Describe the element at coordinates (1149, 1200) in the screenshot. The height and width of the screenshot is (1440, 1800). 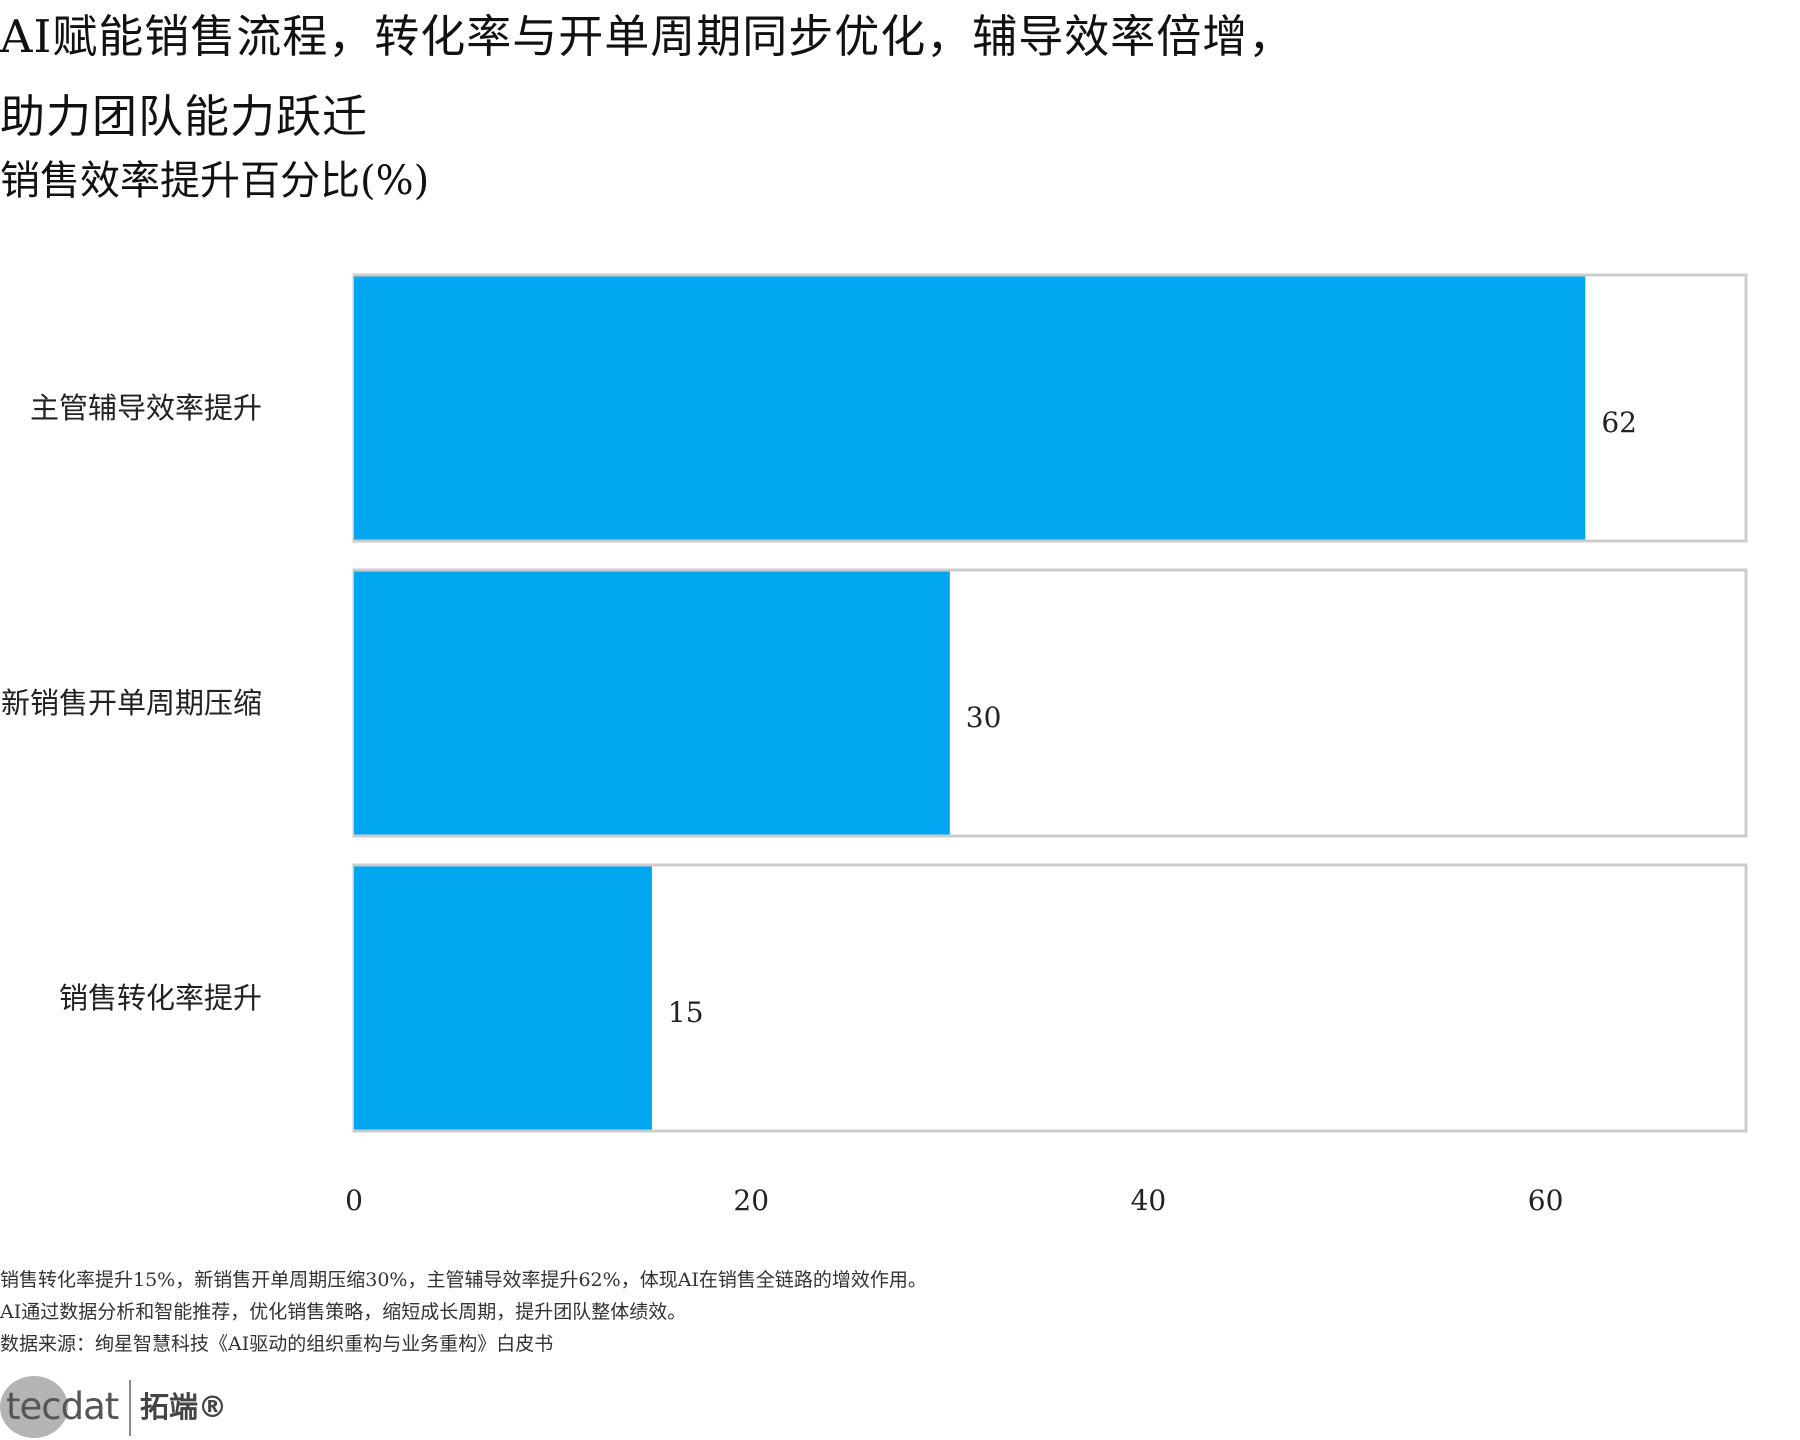
I see `x-tick-label-3: 40` at that location.